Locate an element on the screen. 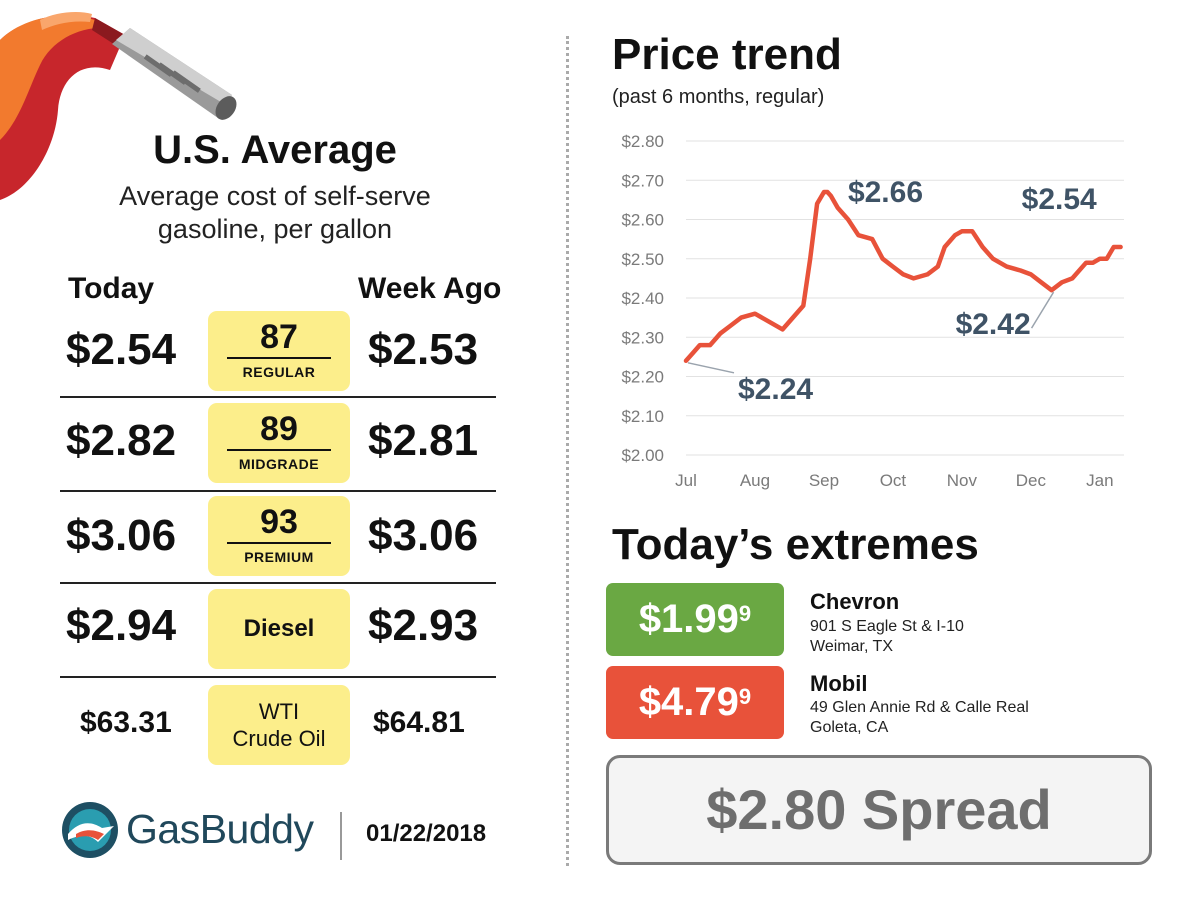 The width and height of the screenshot is (1200, 900). y-tick-label: $2.10 is located at coordinates (642, 416).